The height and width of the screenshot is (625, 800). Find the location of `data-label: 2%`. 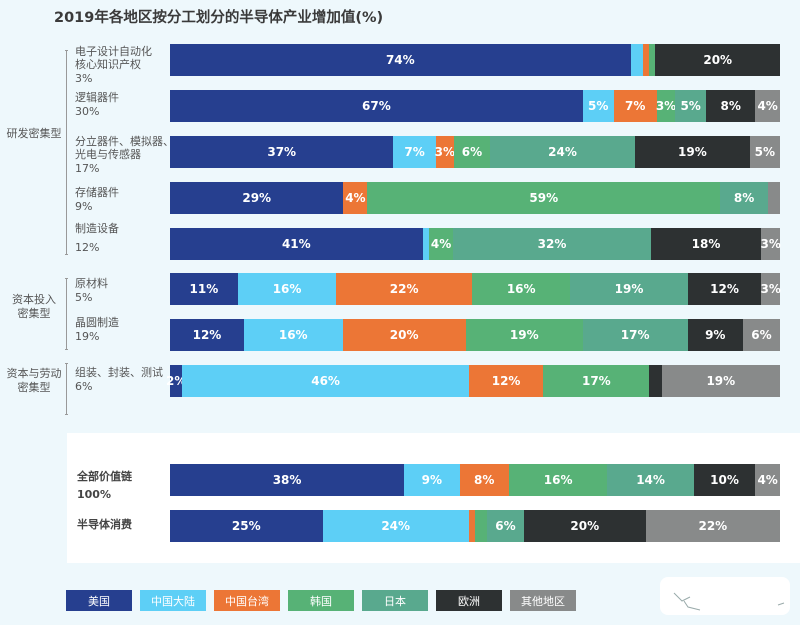

data-label: 2% is located at coordinates (176, 381).